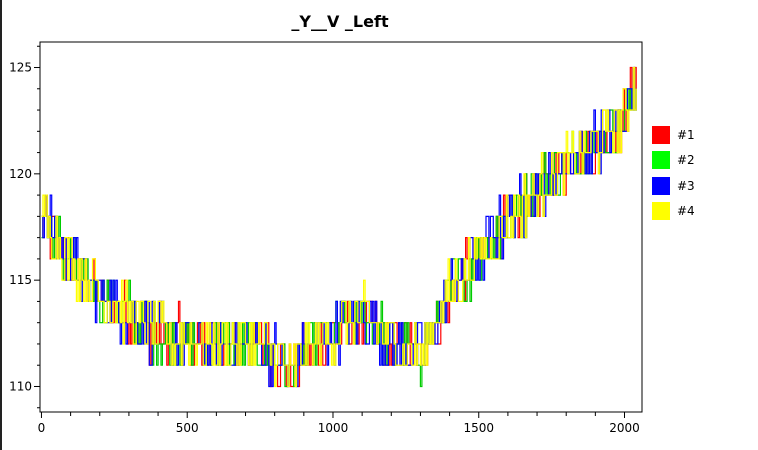 The image size is (758, 450). What do you see at coordinates (478, 428) in the screenshot?
I see `x-tick-label: 1500` at bounding box center [478, 428].